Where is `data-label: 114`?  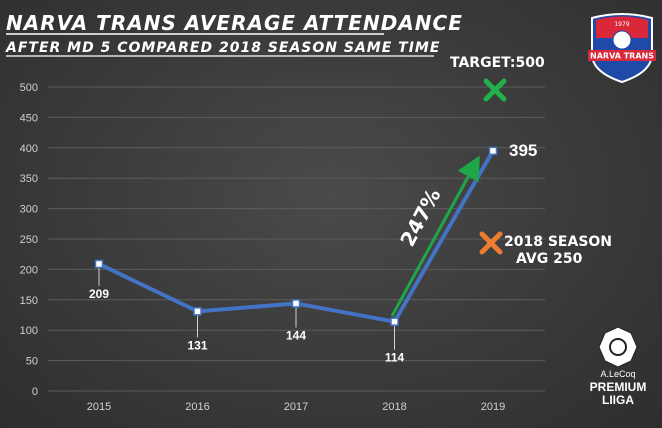
data-label: 114 is located at coordinates (395, 358).